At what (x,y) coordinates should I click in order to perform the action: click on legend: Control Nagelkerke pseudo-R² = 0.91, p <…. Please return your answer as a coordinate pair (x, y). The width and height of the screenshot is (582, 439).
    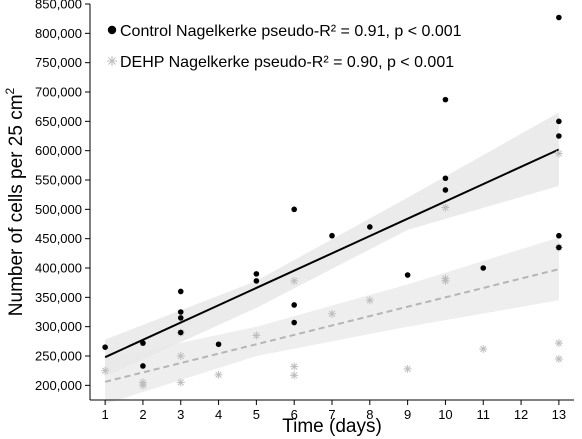
    Looking at the image, I should click on (284, 47).